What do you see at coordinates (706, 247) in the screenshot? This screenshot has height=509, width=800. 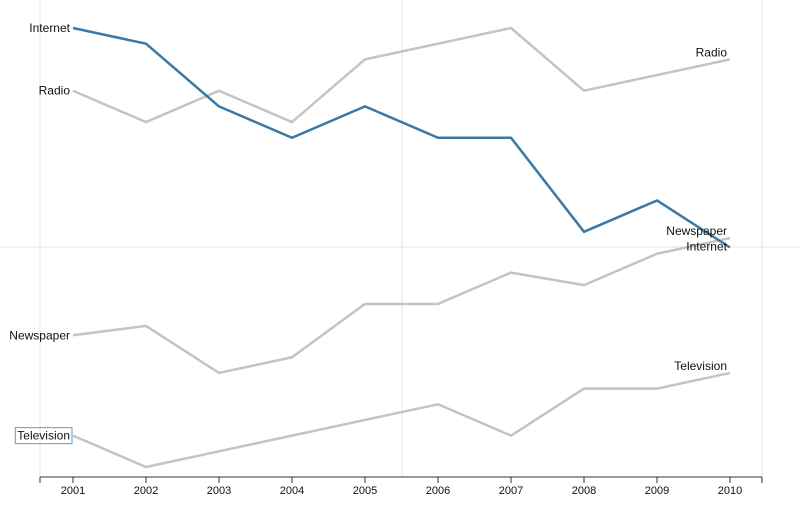 I see `series-label-internet-end: Internet` at bounding box center [706, 247].